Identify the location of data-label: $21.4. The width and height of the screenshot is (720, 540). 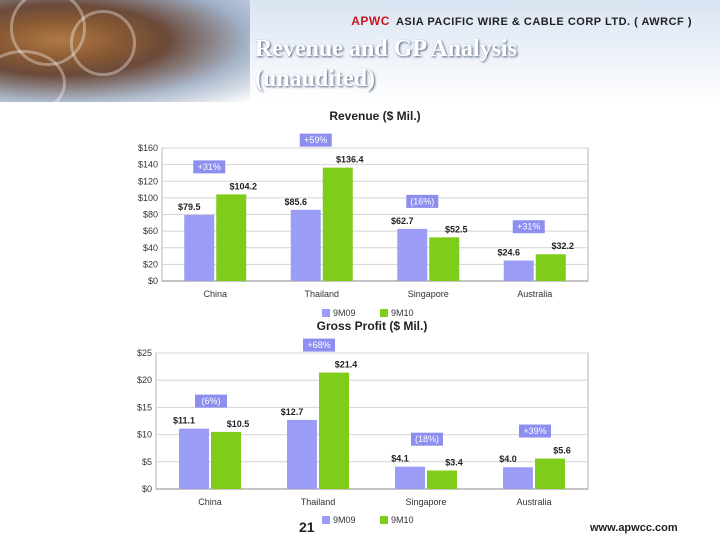
(346, 365).